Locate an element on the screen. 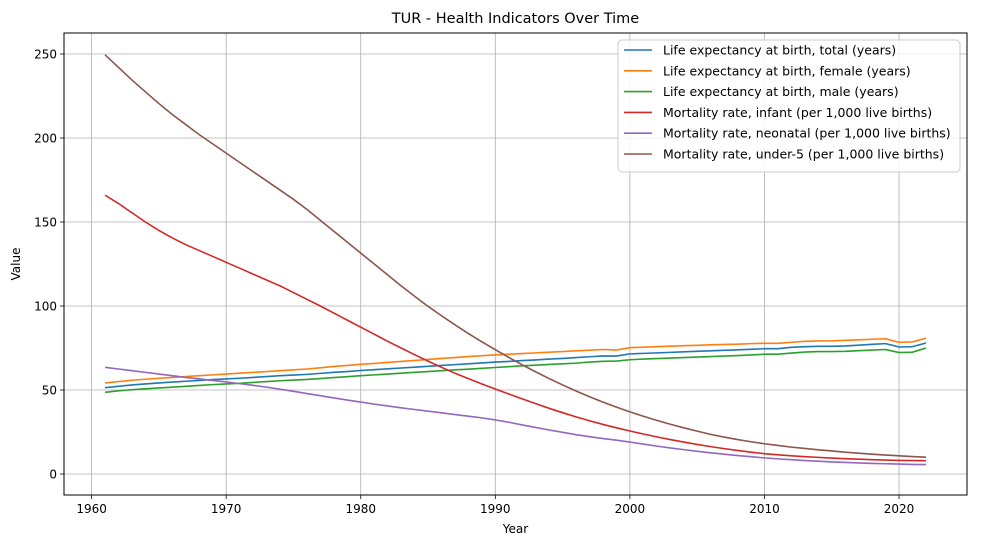  x-tick-label: 1970 is located at coordinates (226, 509).